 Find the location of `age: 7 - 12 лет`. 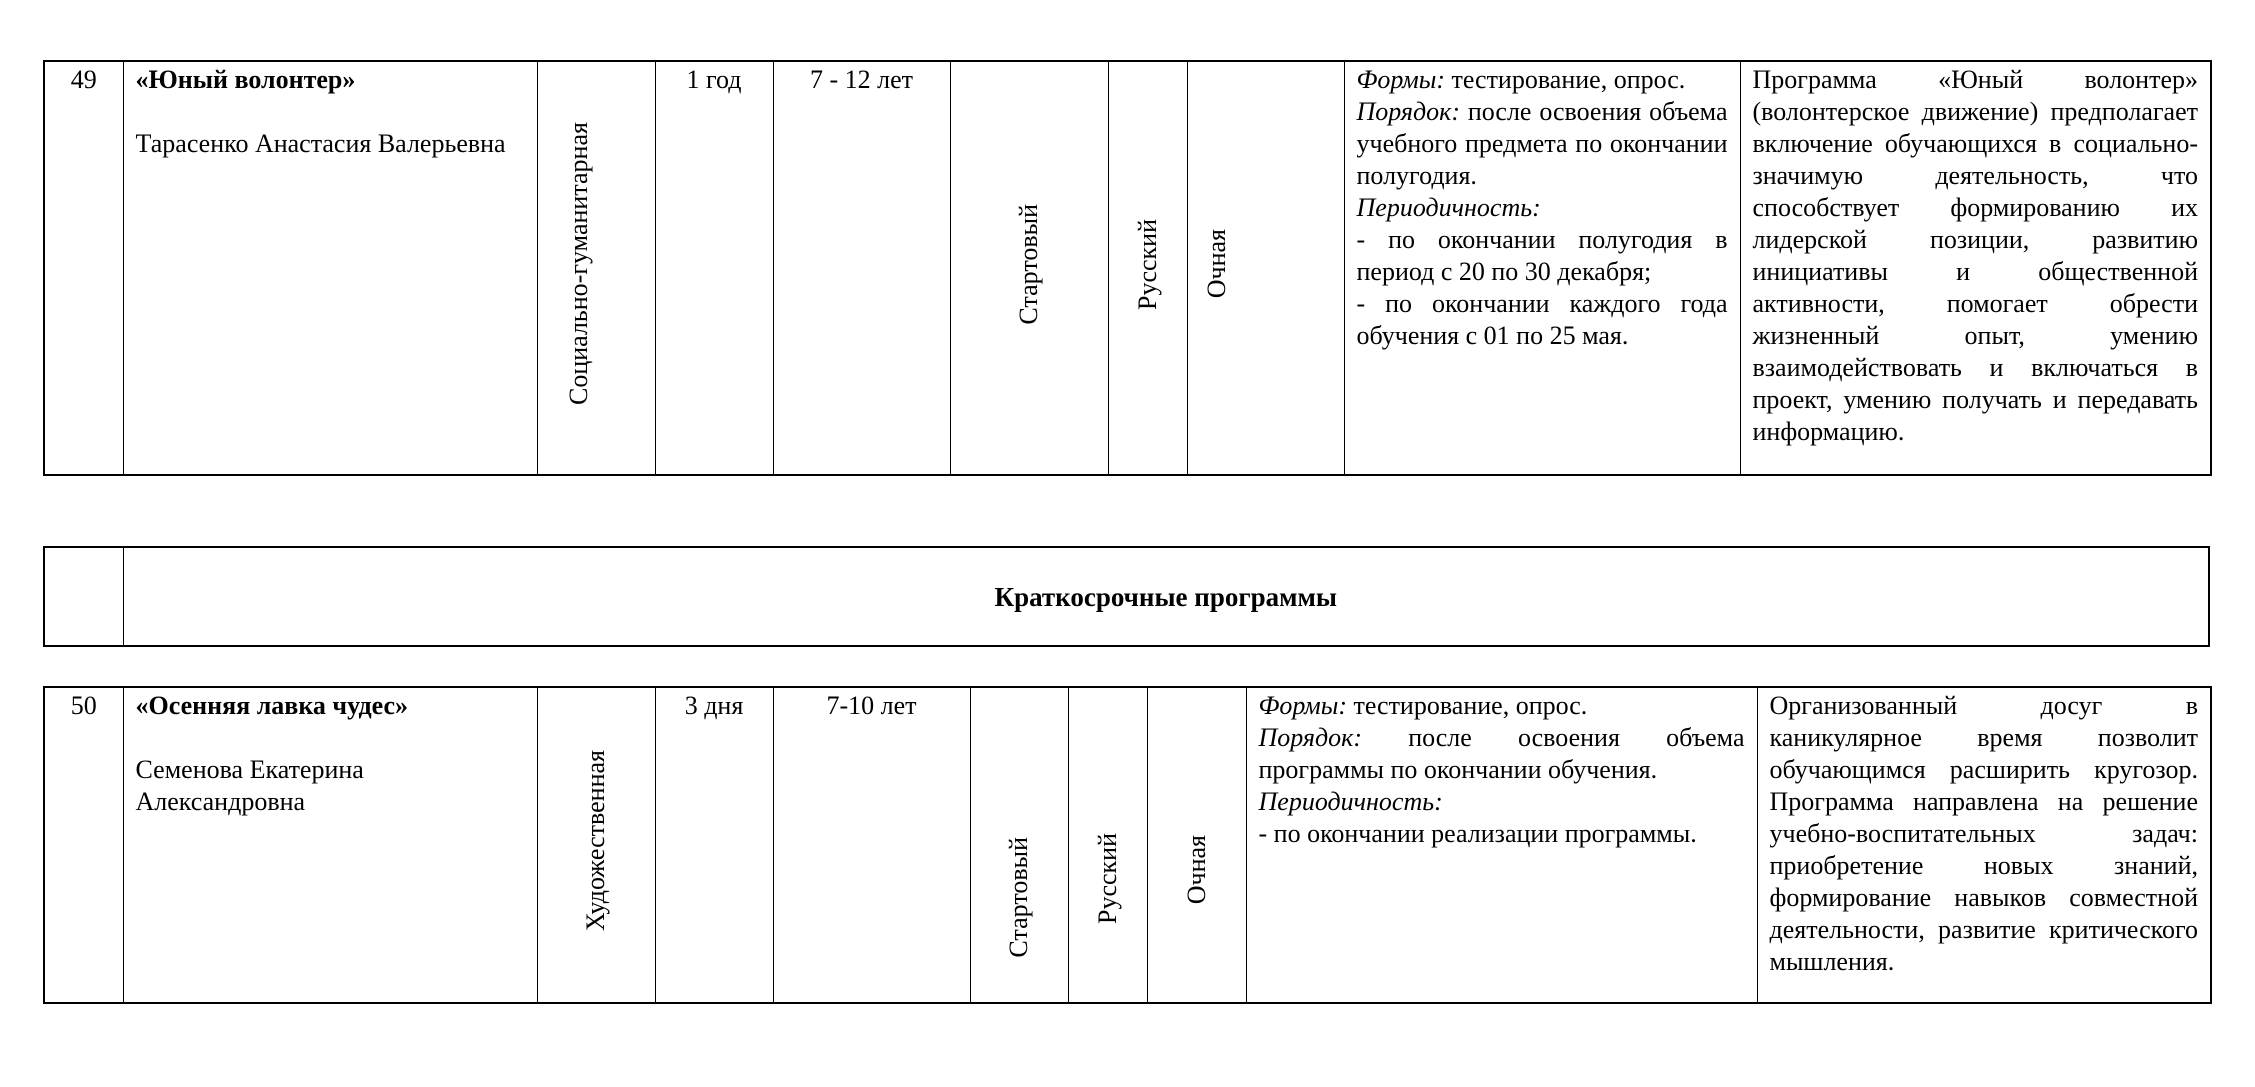

age: 7 - 12 лет is located at coordinates (861, 268).